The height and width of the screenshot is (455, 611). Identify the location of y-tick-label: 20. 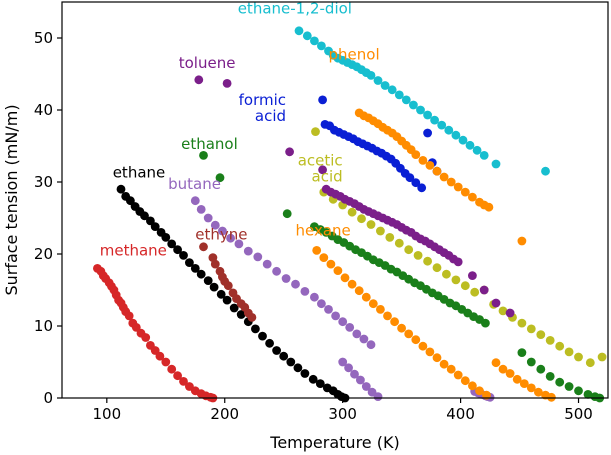
(43, 254).